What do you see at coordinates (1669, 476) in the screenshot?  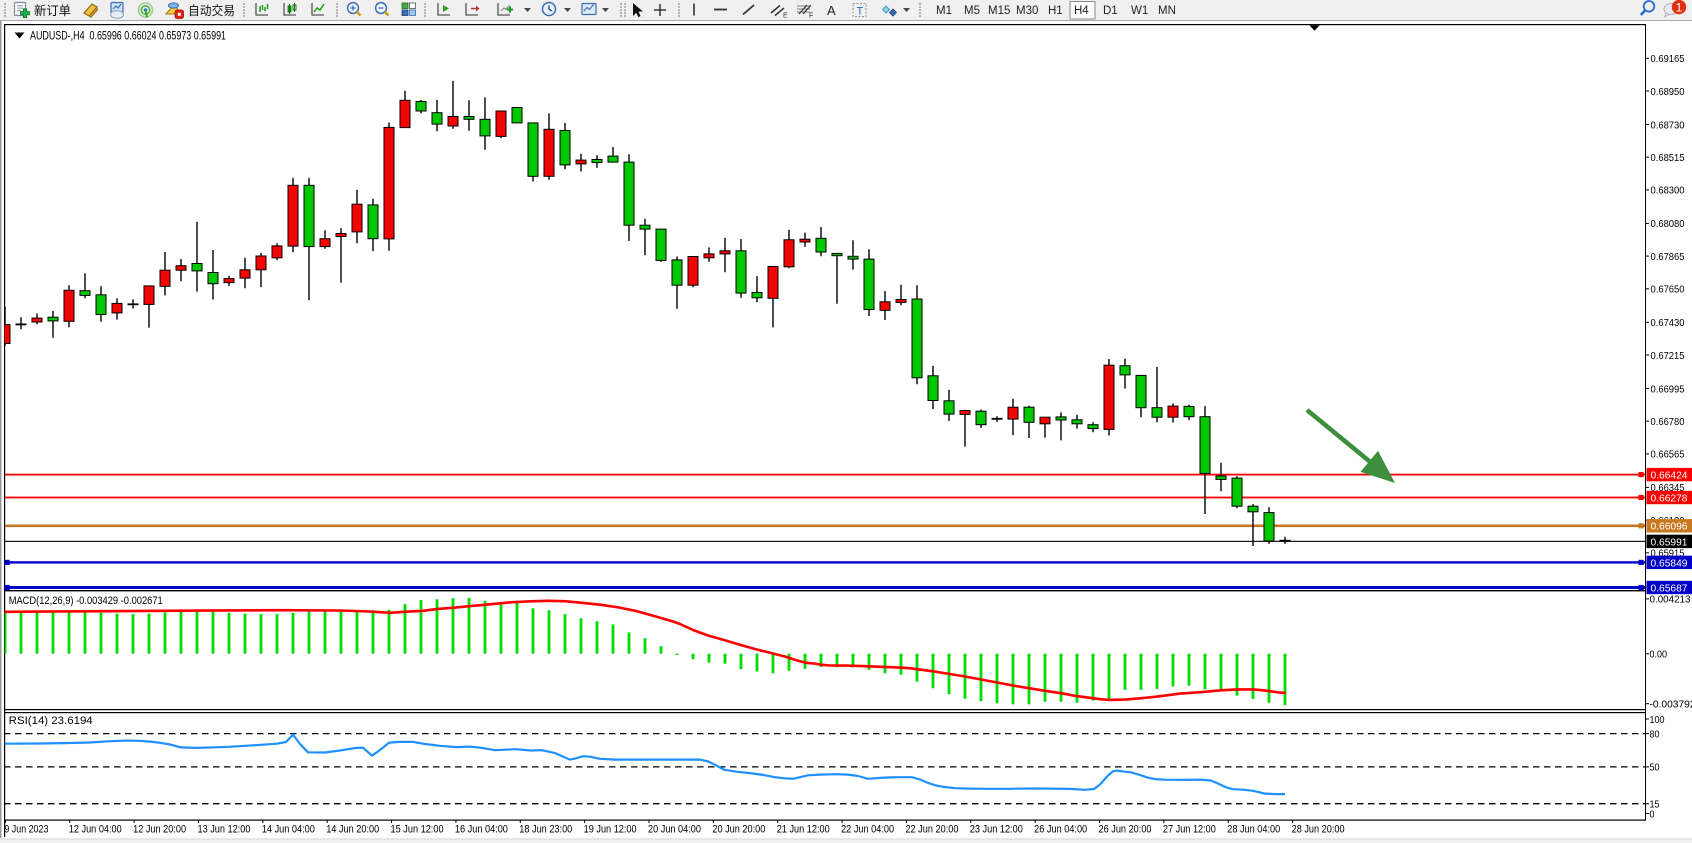 I see `svg-text: 0.66424` at bounding box center [1669, 476].